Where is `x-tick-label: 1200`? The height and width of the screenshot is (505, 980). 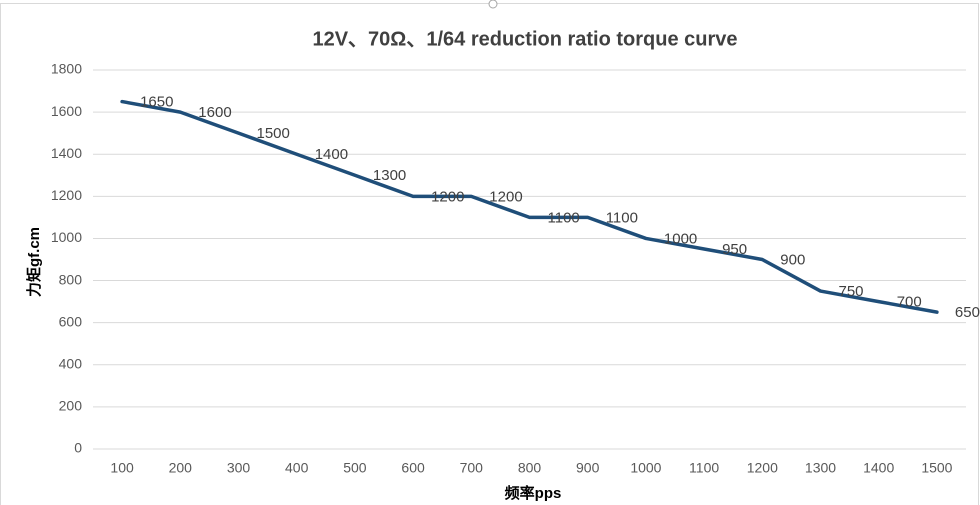 x-tick-label: 1200 is located at coordinates (762, 468).